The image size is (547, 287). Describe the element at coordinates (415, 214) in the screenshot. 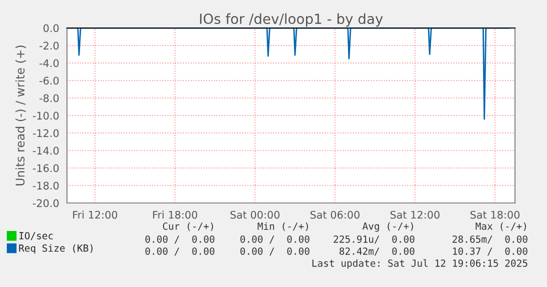

I see `x-tick-label: Sat 12:00` at that location.